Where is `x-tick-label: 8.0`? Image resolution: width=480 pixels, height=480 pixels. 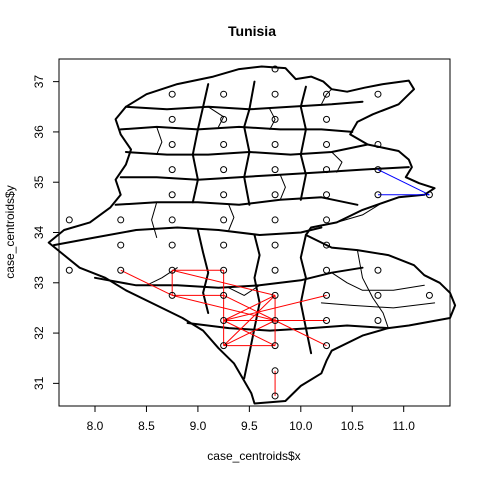 x-tick-label: 8.0 is located at coordinates (95, 426).